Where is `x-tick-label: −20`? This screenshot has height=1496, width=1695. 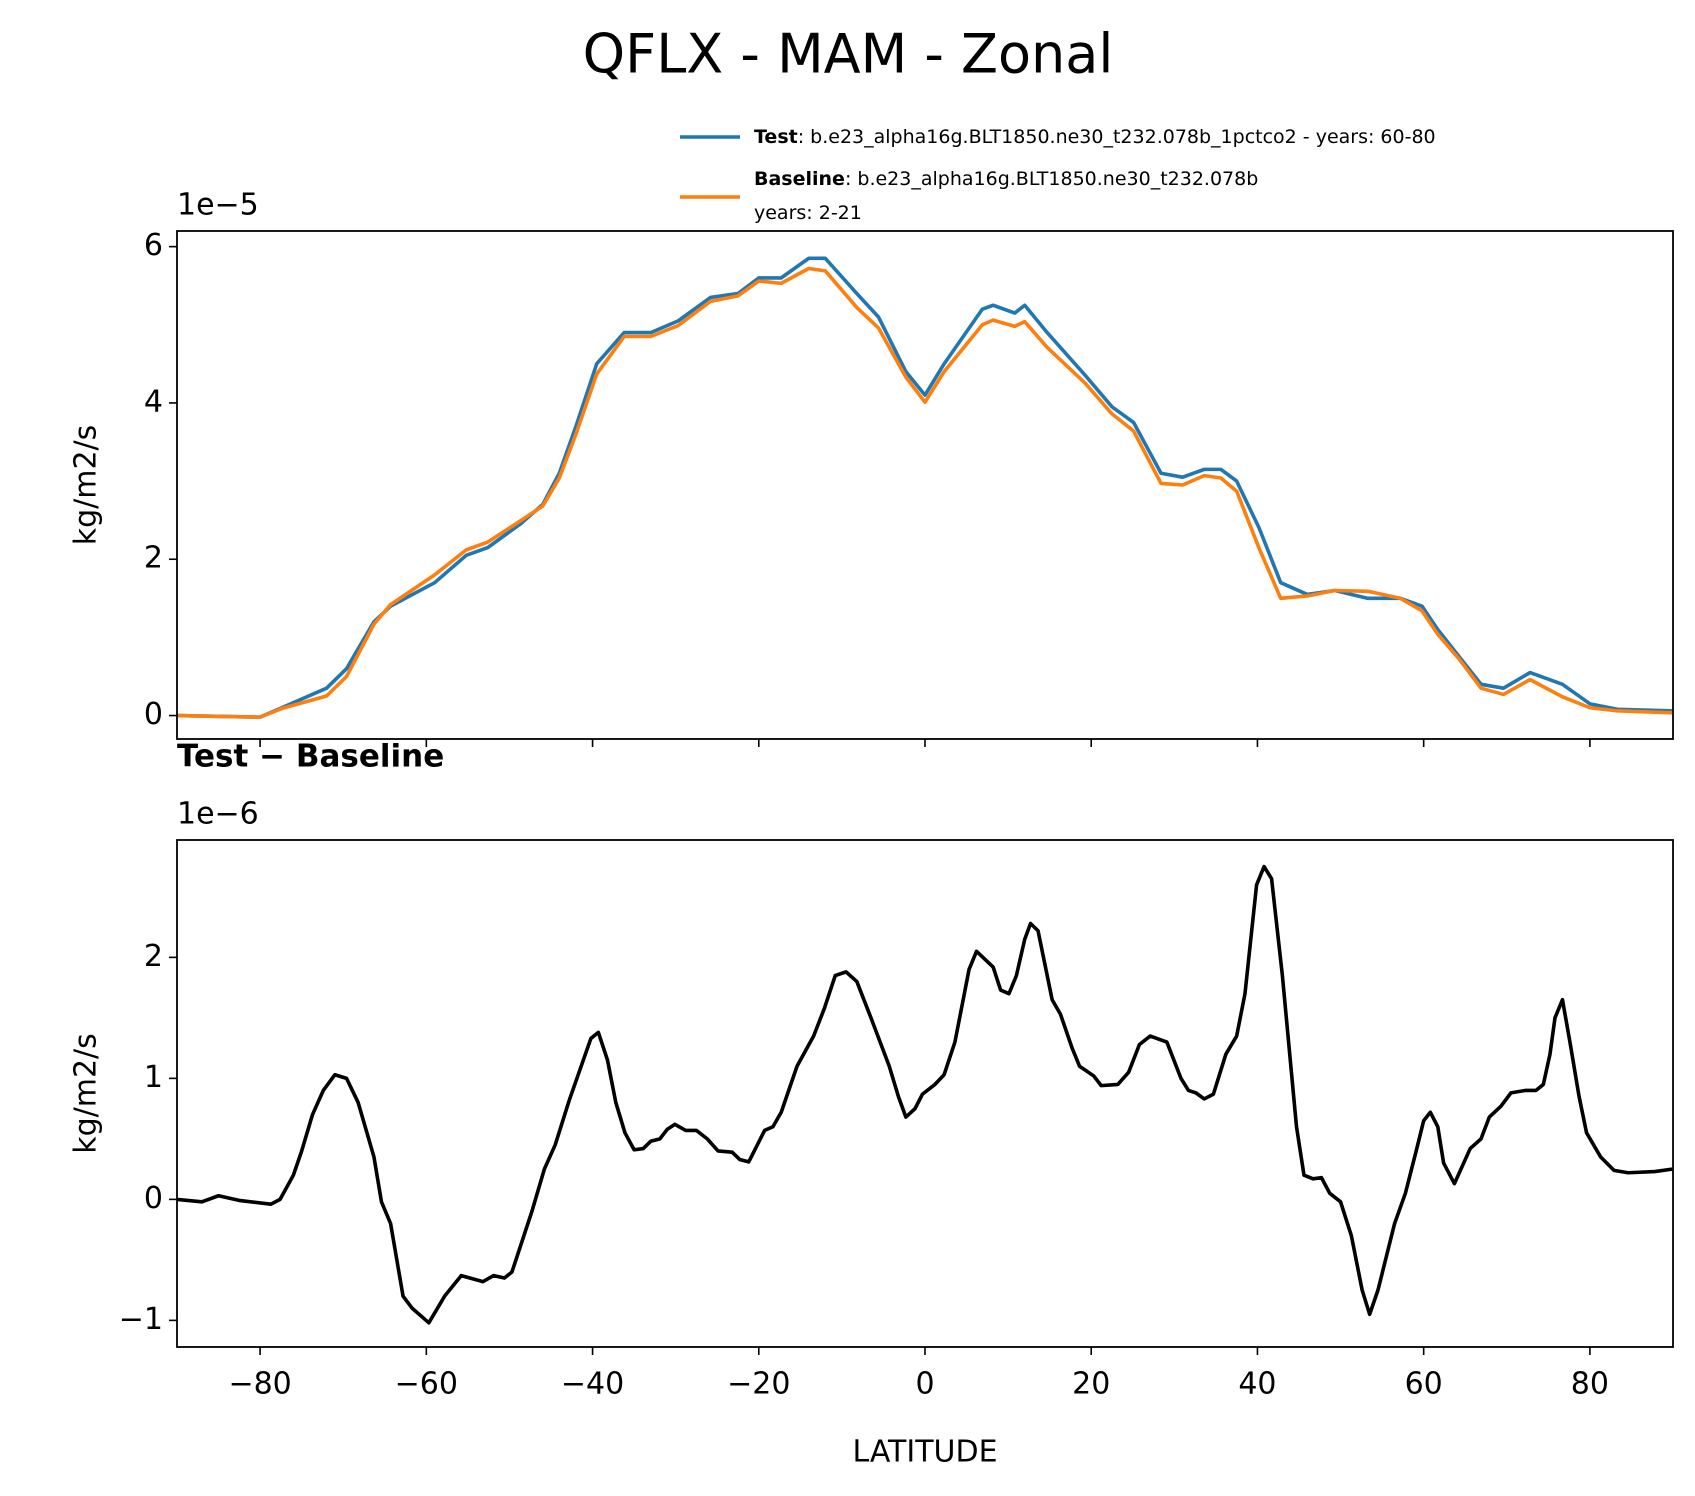
x-tick-label: −20 is located at coordinates (758, 1384).